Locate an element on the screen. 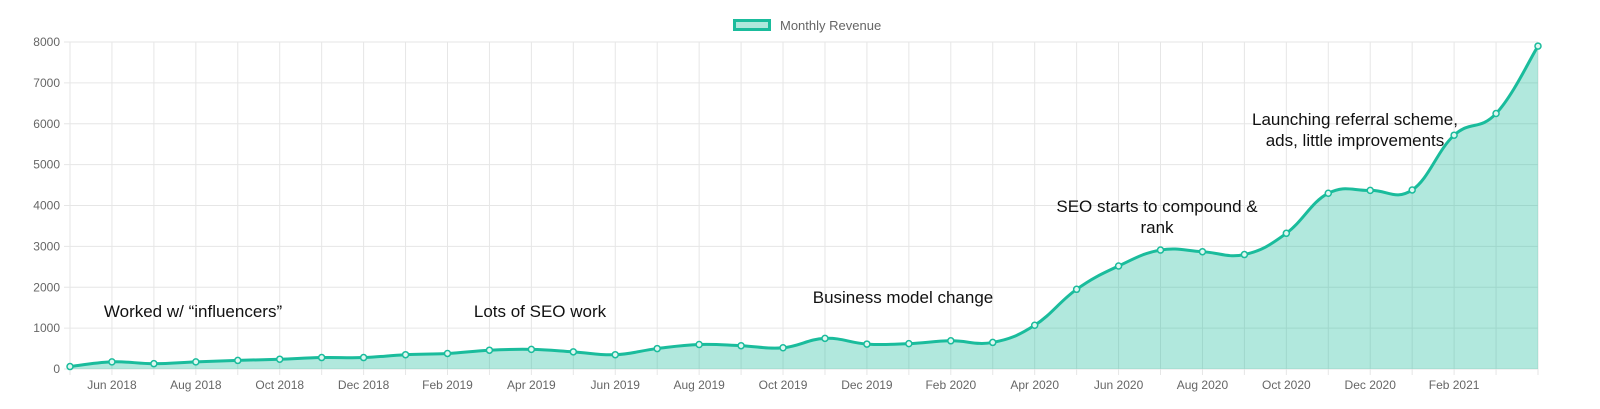  x-tick-label: Aug 2020 is located at coordinates (1203, 385).